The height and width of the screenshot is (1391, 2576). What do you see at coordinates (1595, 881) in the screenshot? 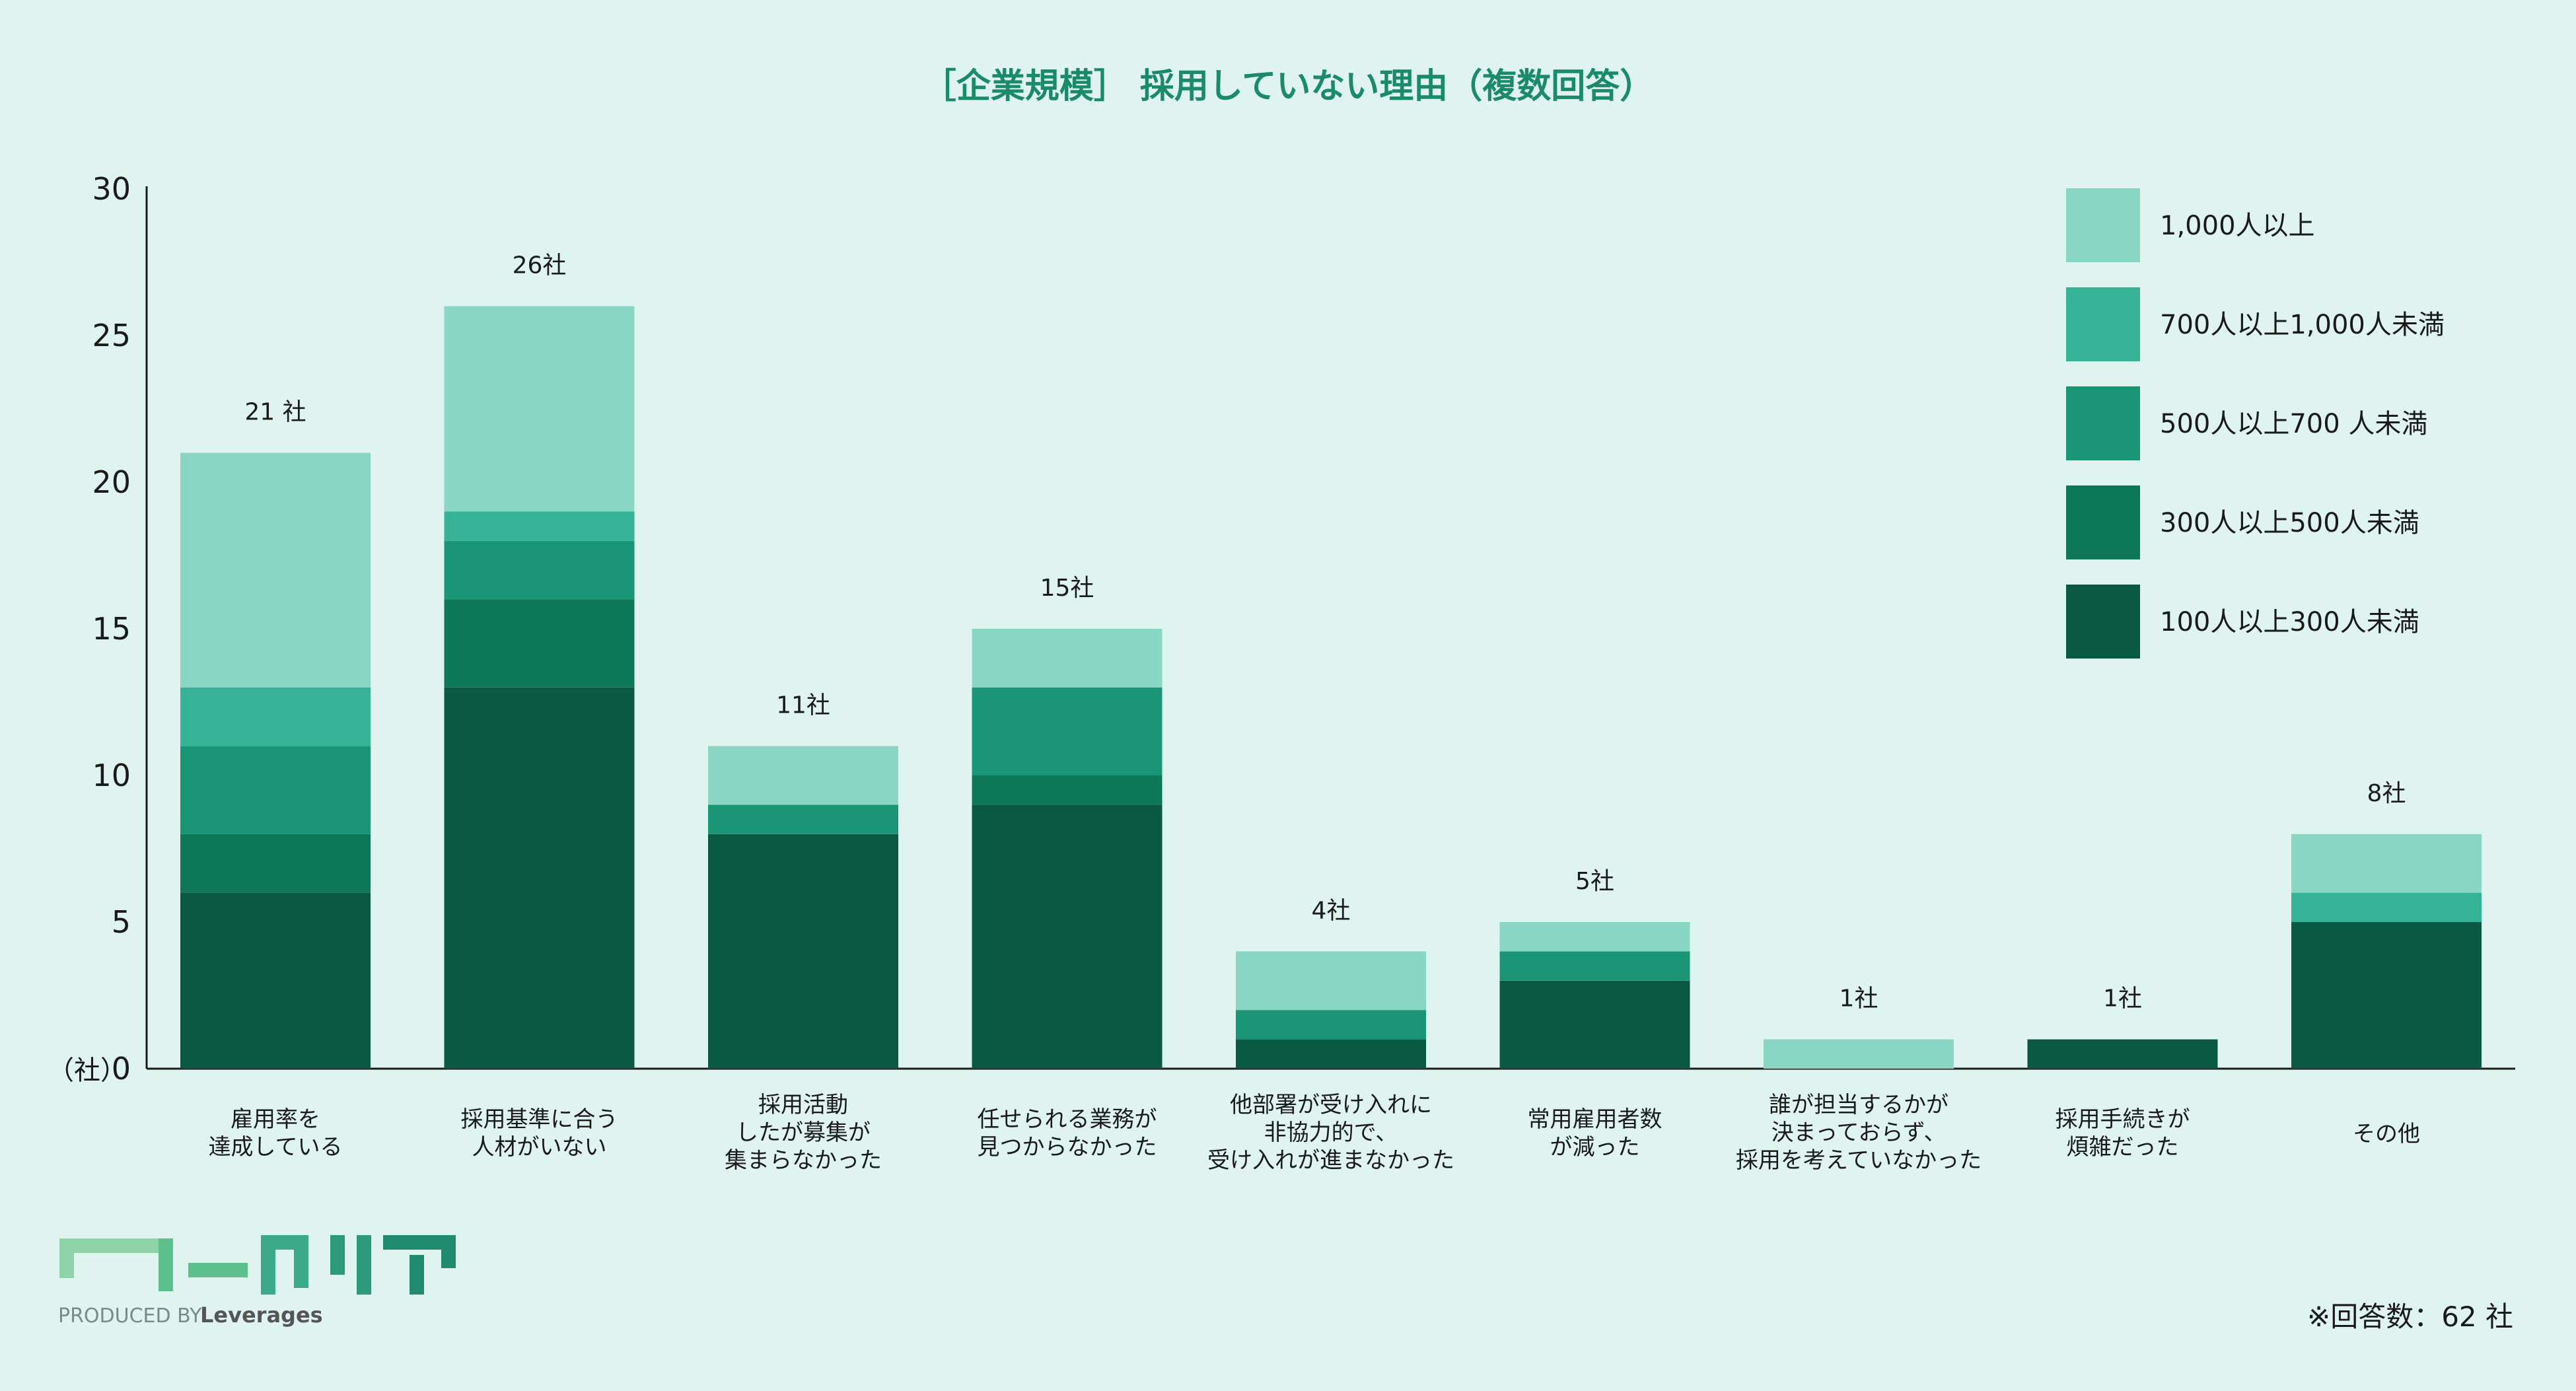
I see `bar-total-label: 5社` at bounding box center [1595, 881].